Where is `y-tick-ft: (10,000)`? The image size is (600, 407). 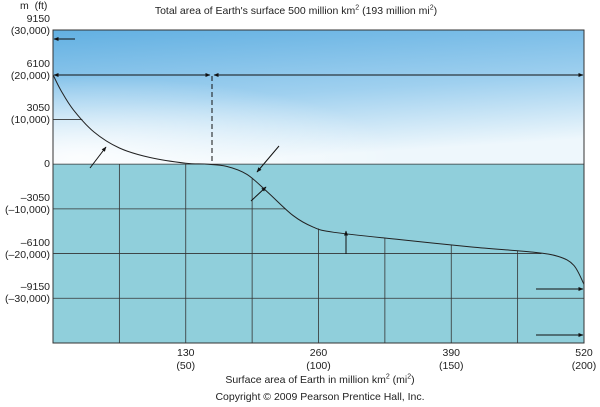
y-tick-ft: (10,000) is located at coordinates (30, 120).